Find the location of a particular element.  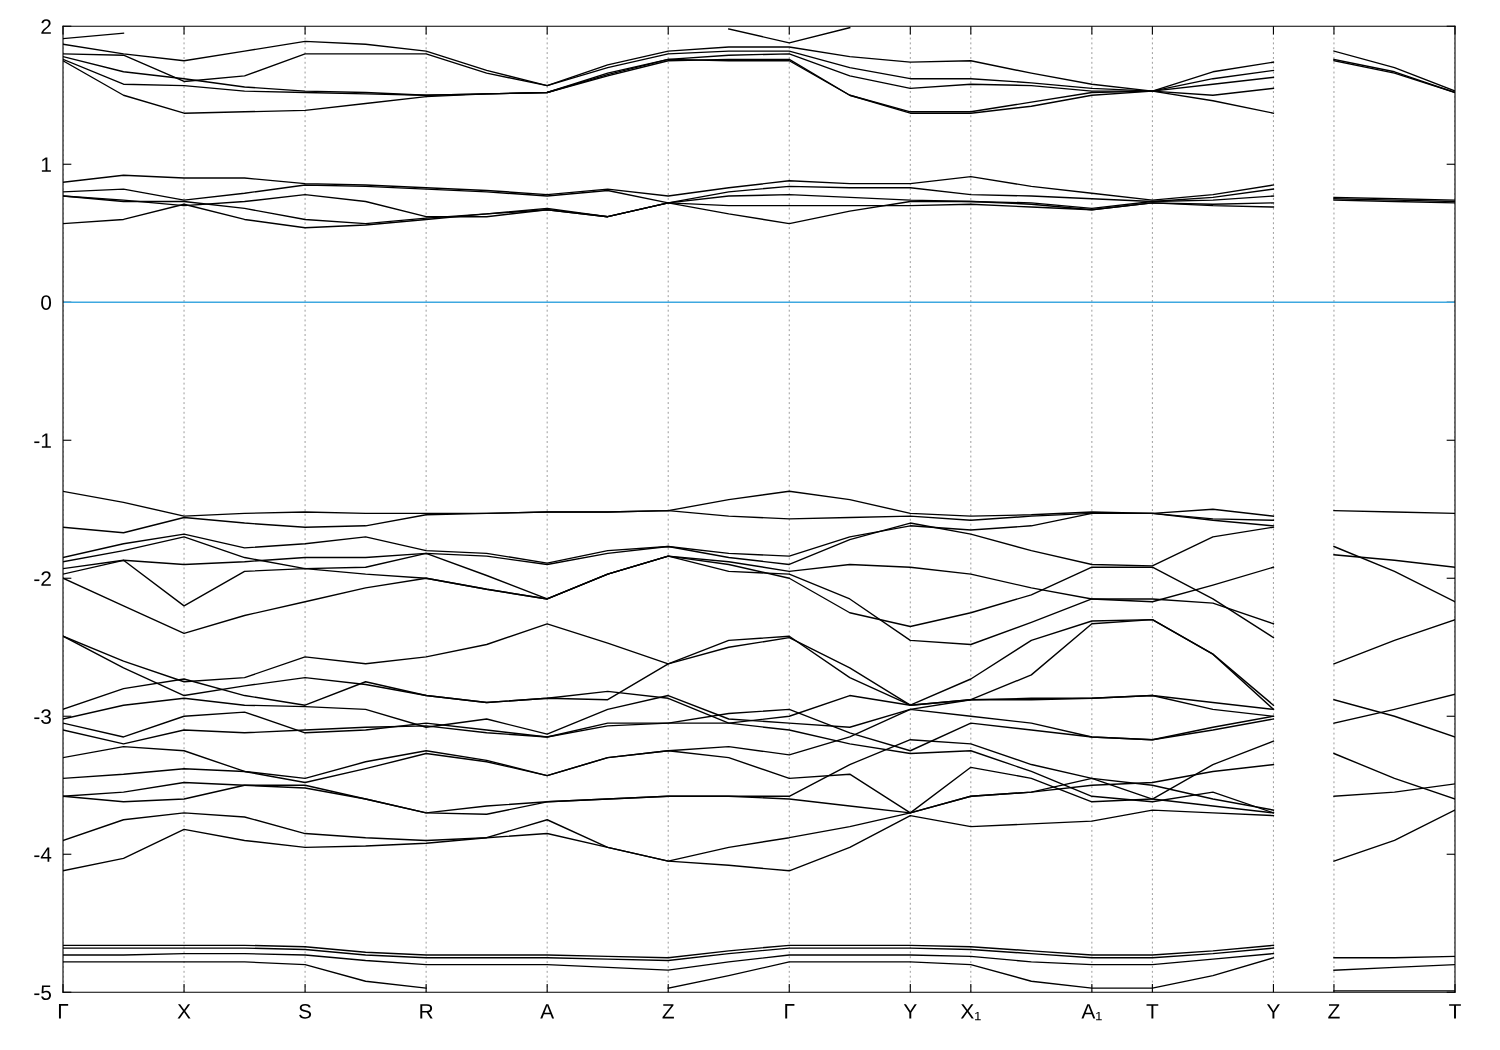

x-tick-label: A is located at coordinates (547, 1011).